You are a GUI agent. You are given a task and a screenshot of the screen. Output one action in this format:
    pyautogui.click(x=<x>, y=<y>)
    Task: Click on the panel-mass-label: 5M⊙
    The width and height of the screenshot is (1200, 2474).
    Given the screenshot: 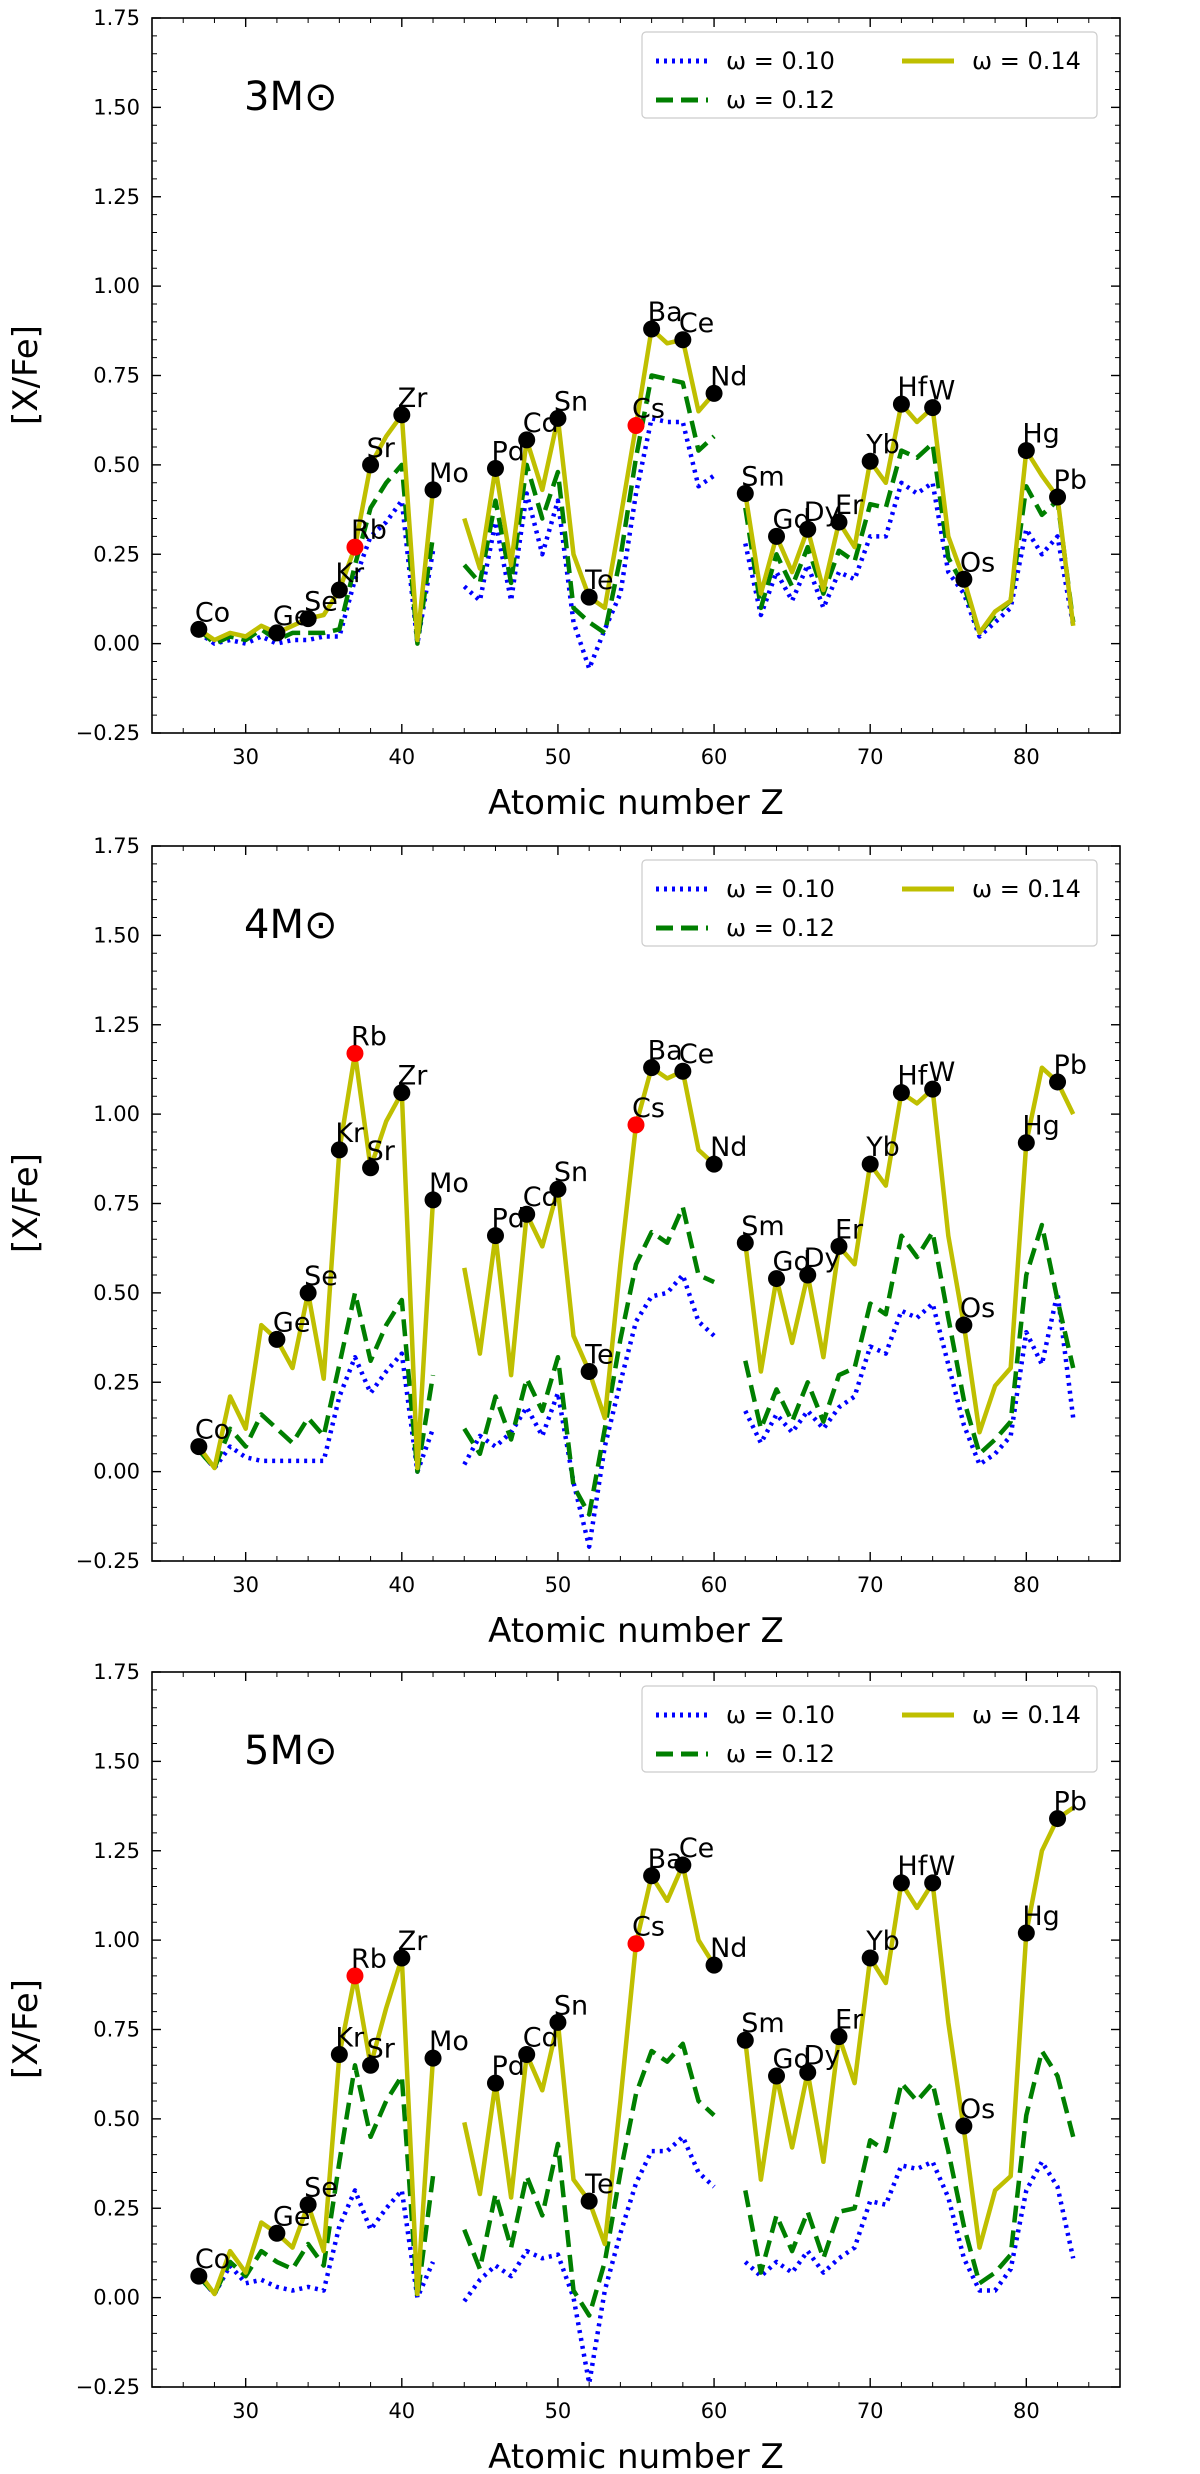 What is the action you would take?
    pyautogui.click(x=290, y=1751)
    